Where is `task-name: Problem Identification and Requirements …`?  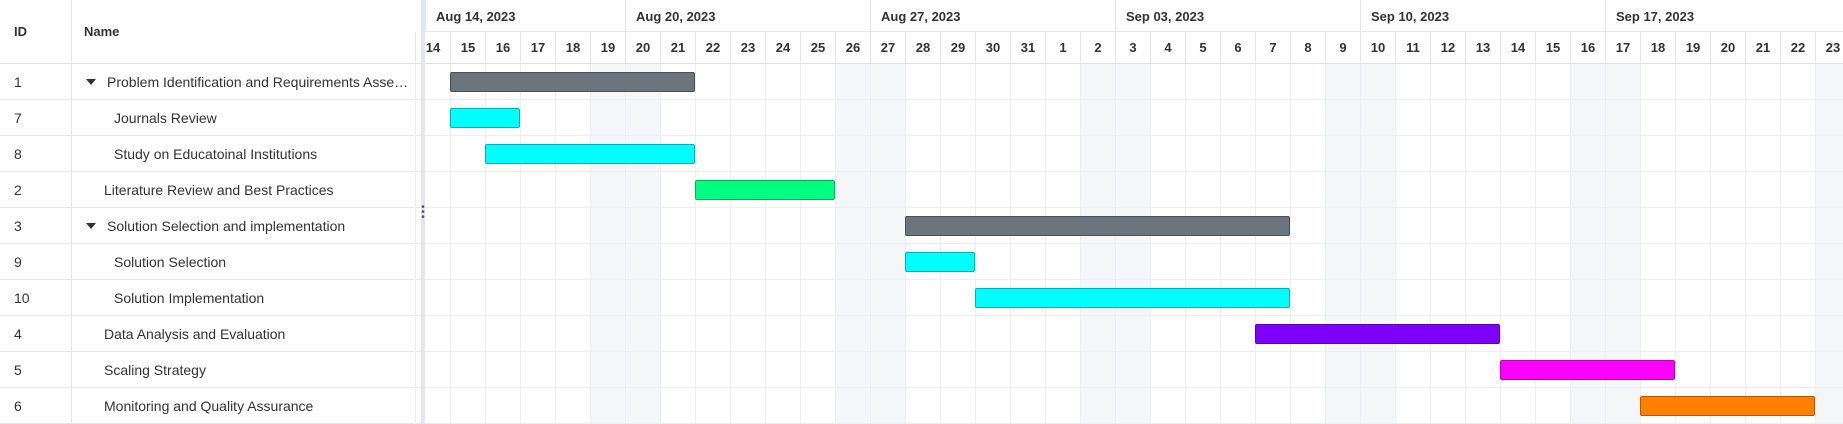
task-name: Problem Identification and Requirements … is located at coordinates (258, 82).